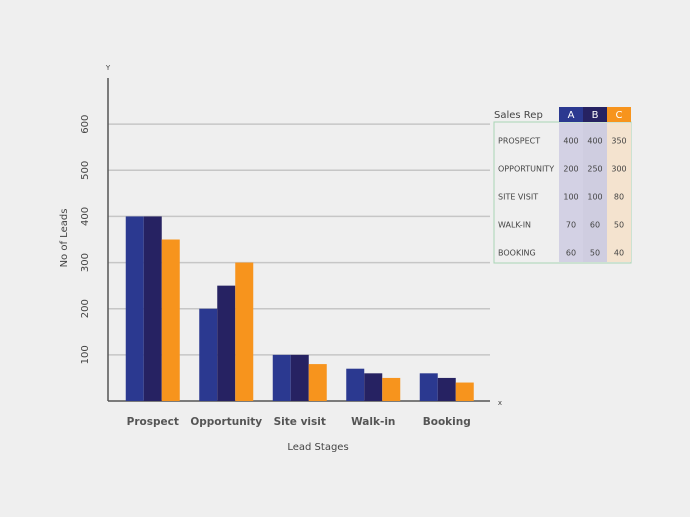 The image size is (690, 517). I want to click on y-axis-title: No of Leads, so click(64, 238).